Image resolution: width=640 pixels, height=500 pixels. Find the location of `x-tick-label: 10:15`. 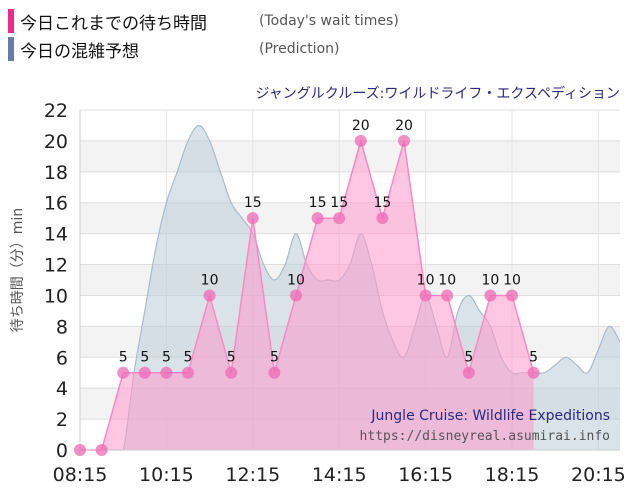

x-tick-label: 10:15 is located at coordinates (166, 475).